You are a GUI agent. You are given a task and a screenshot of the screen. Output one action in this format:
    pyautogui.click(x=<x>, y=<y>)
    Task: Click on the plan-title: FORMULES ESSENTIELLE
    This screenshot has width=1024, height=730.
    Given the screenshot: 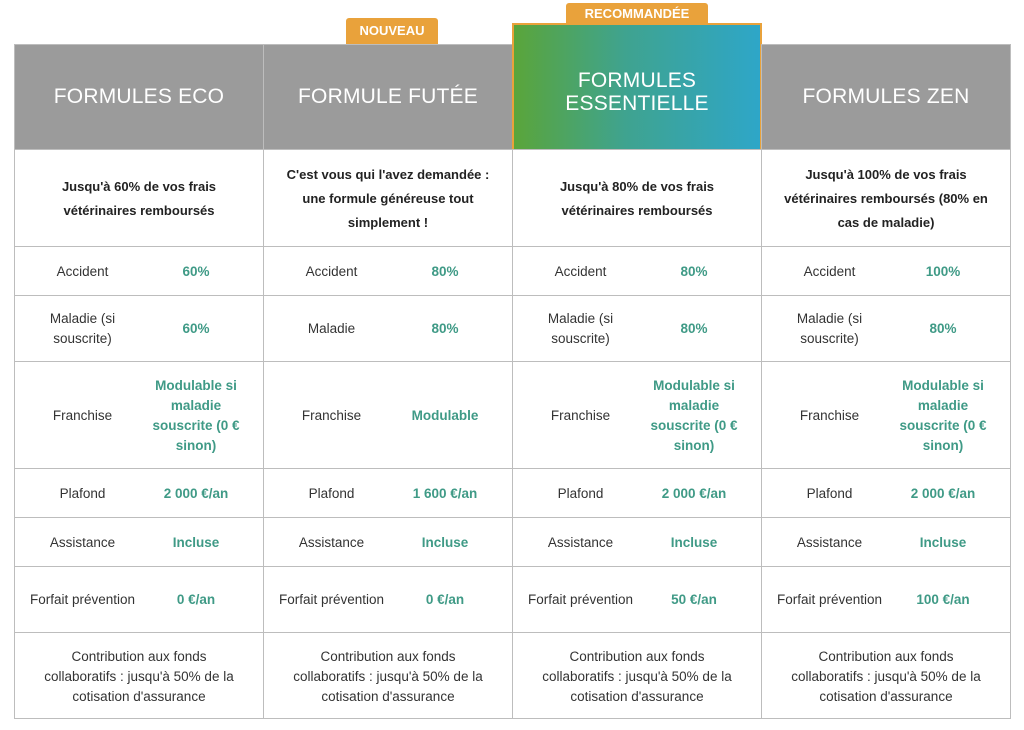 What is the action you would take?
    pyautogui.click(x=637, y=91)
    